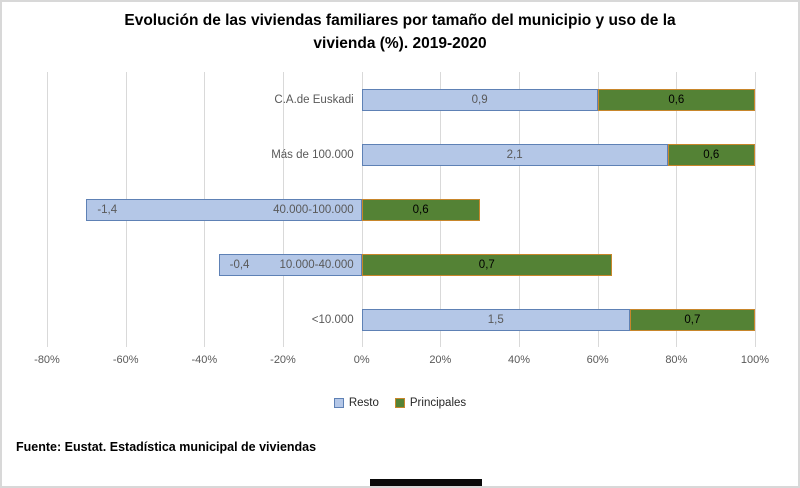 The width and height of the screenshot is (800, 488). I want to click on bar-value-label: 0,9, so click(479, 99).